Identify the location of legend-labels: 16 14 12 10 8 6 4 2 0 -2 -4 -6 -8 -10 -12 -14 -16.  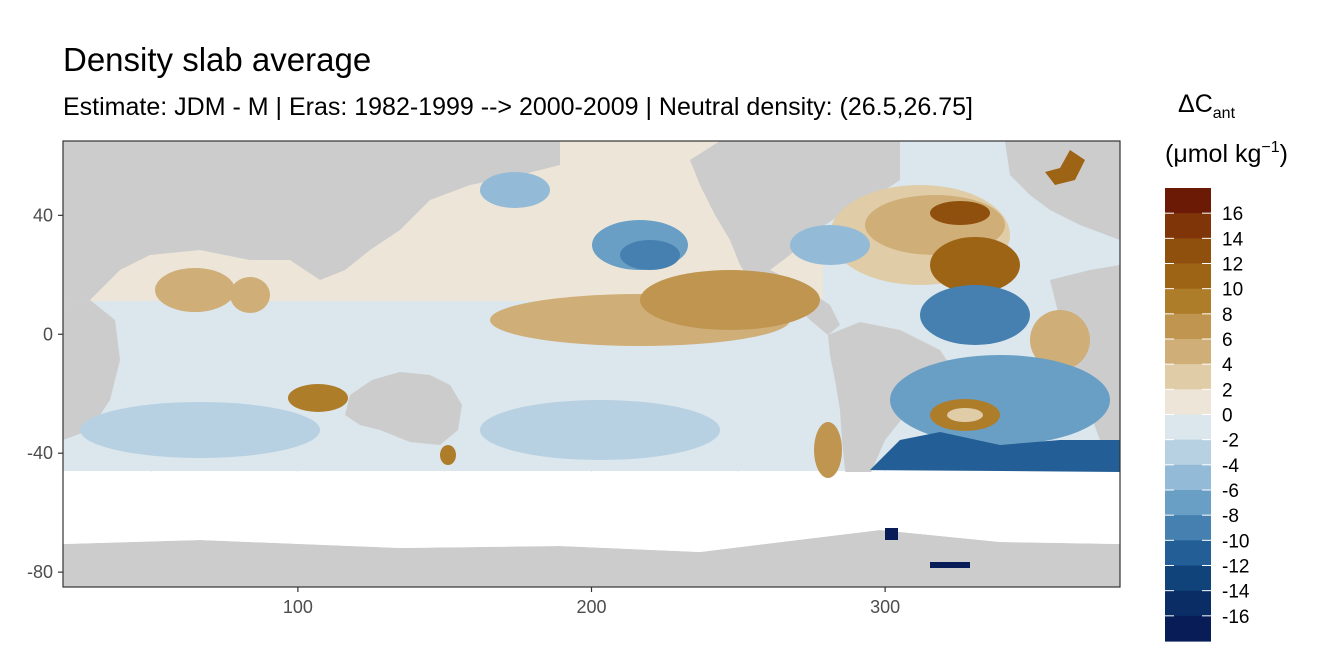
(1236, 416).